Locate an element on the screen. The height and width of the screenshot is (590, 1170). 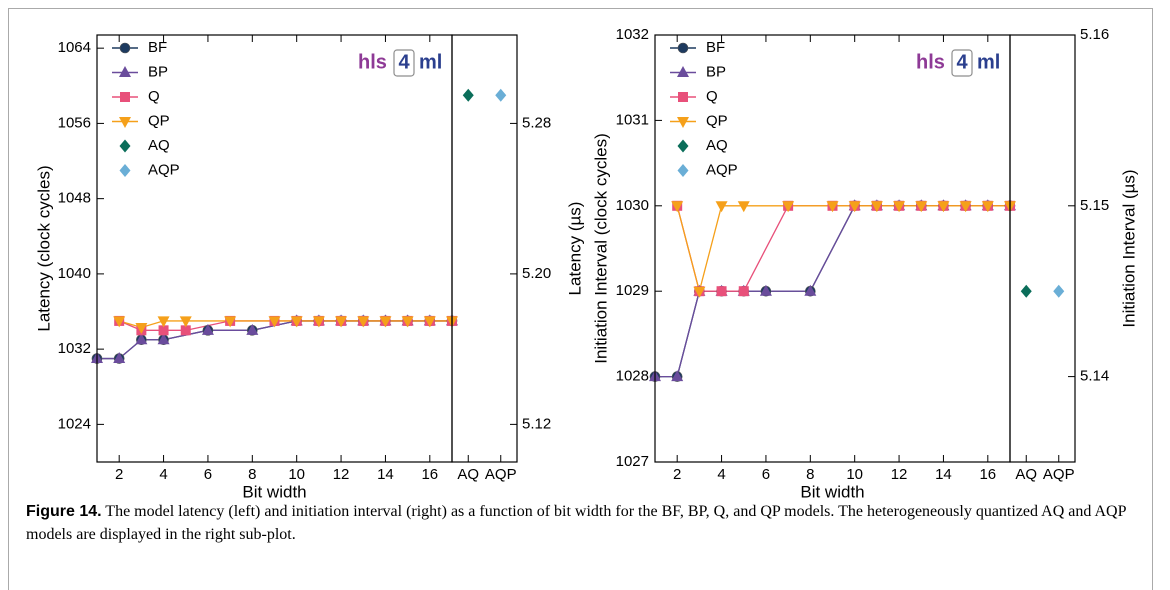
y-tick-label: 1024 is located at coordinates (74, 423).